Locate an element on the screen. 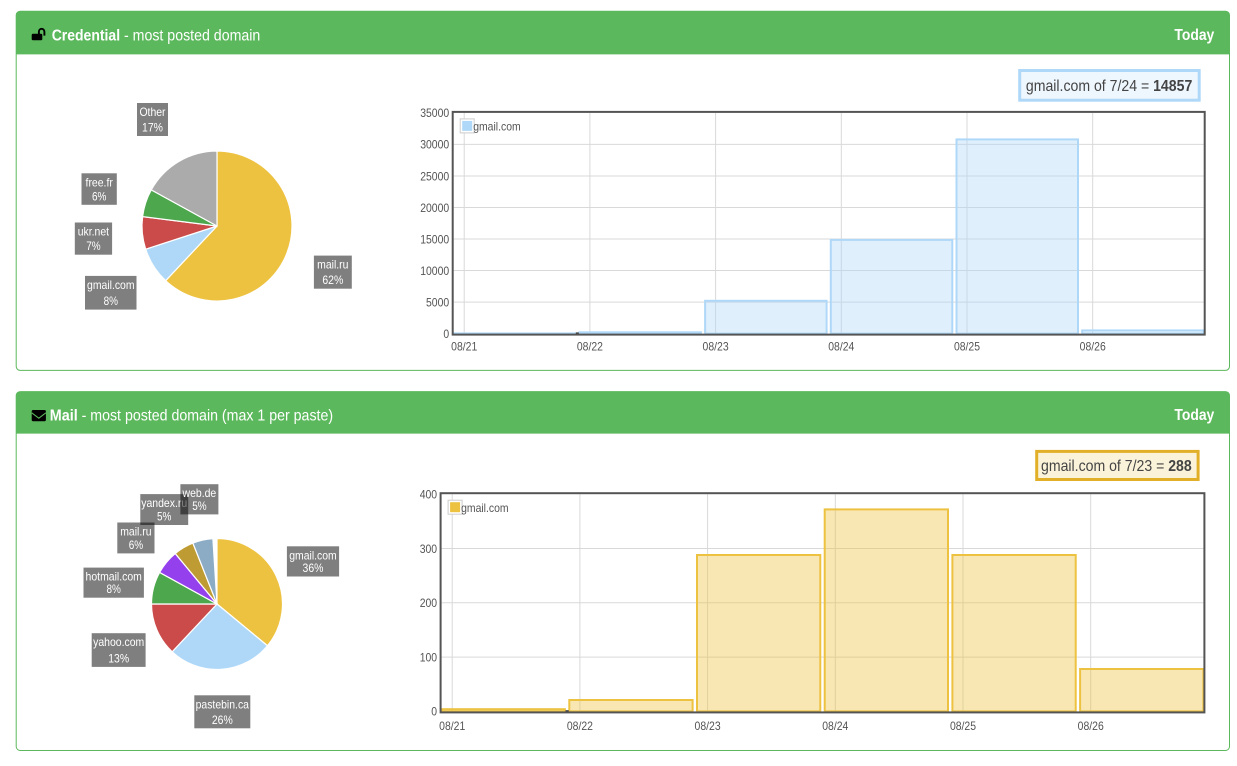 The height and width of the screenshot is (766, 1237). svg-text: Credential is located at coordinates (86, 35).